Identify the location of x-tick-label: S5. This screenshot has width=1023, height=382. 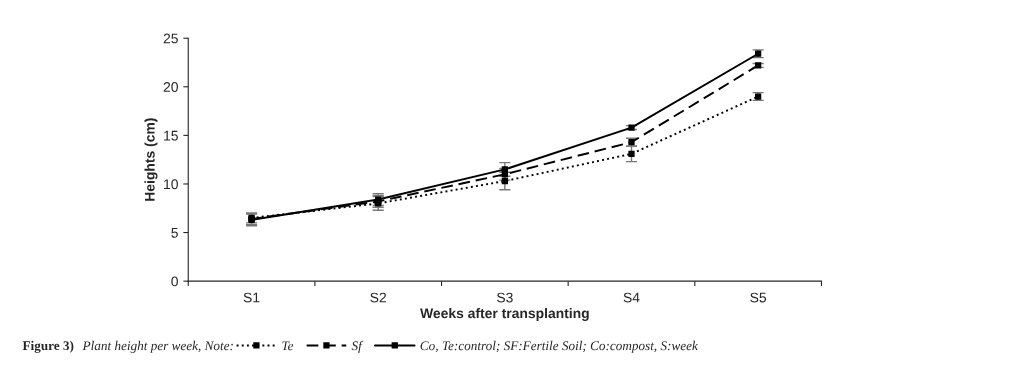
(758, 297).